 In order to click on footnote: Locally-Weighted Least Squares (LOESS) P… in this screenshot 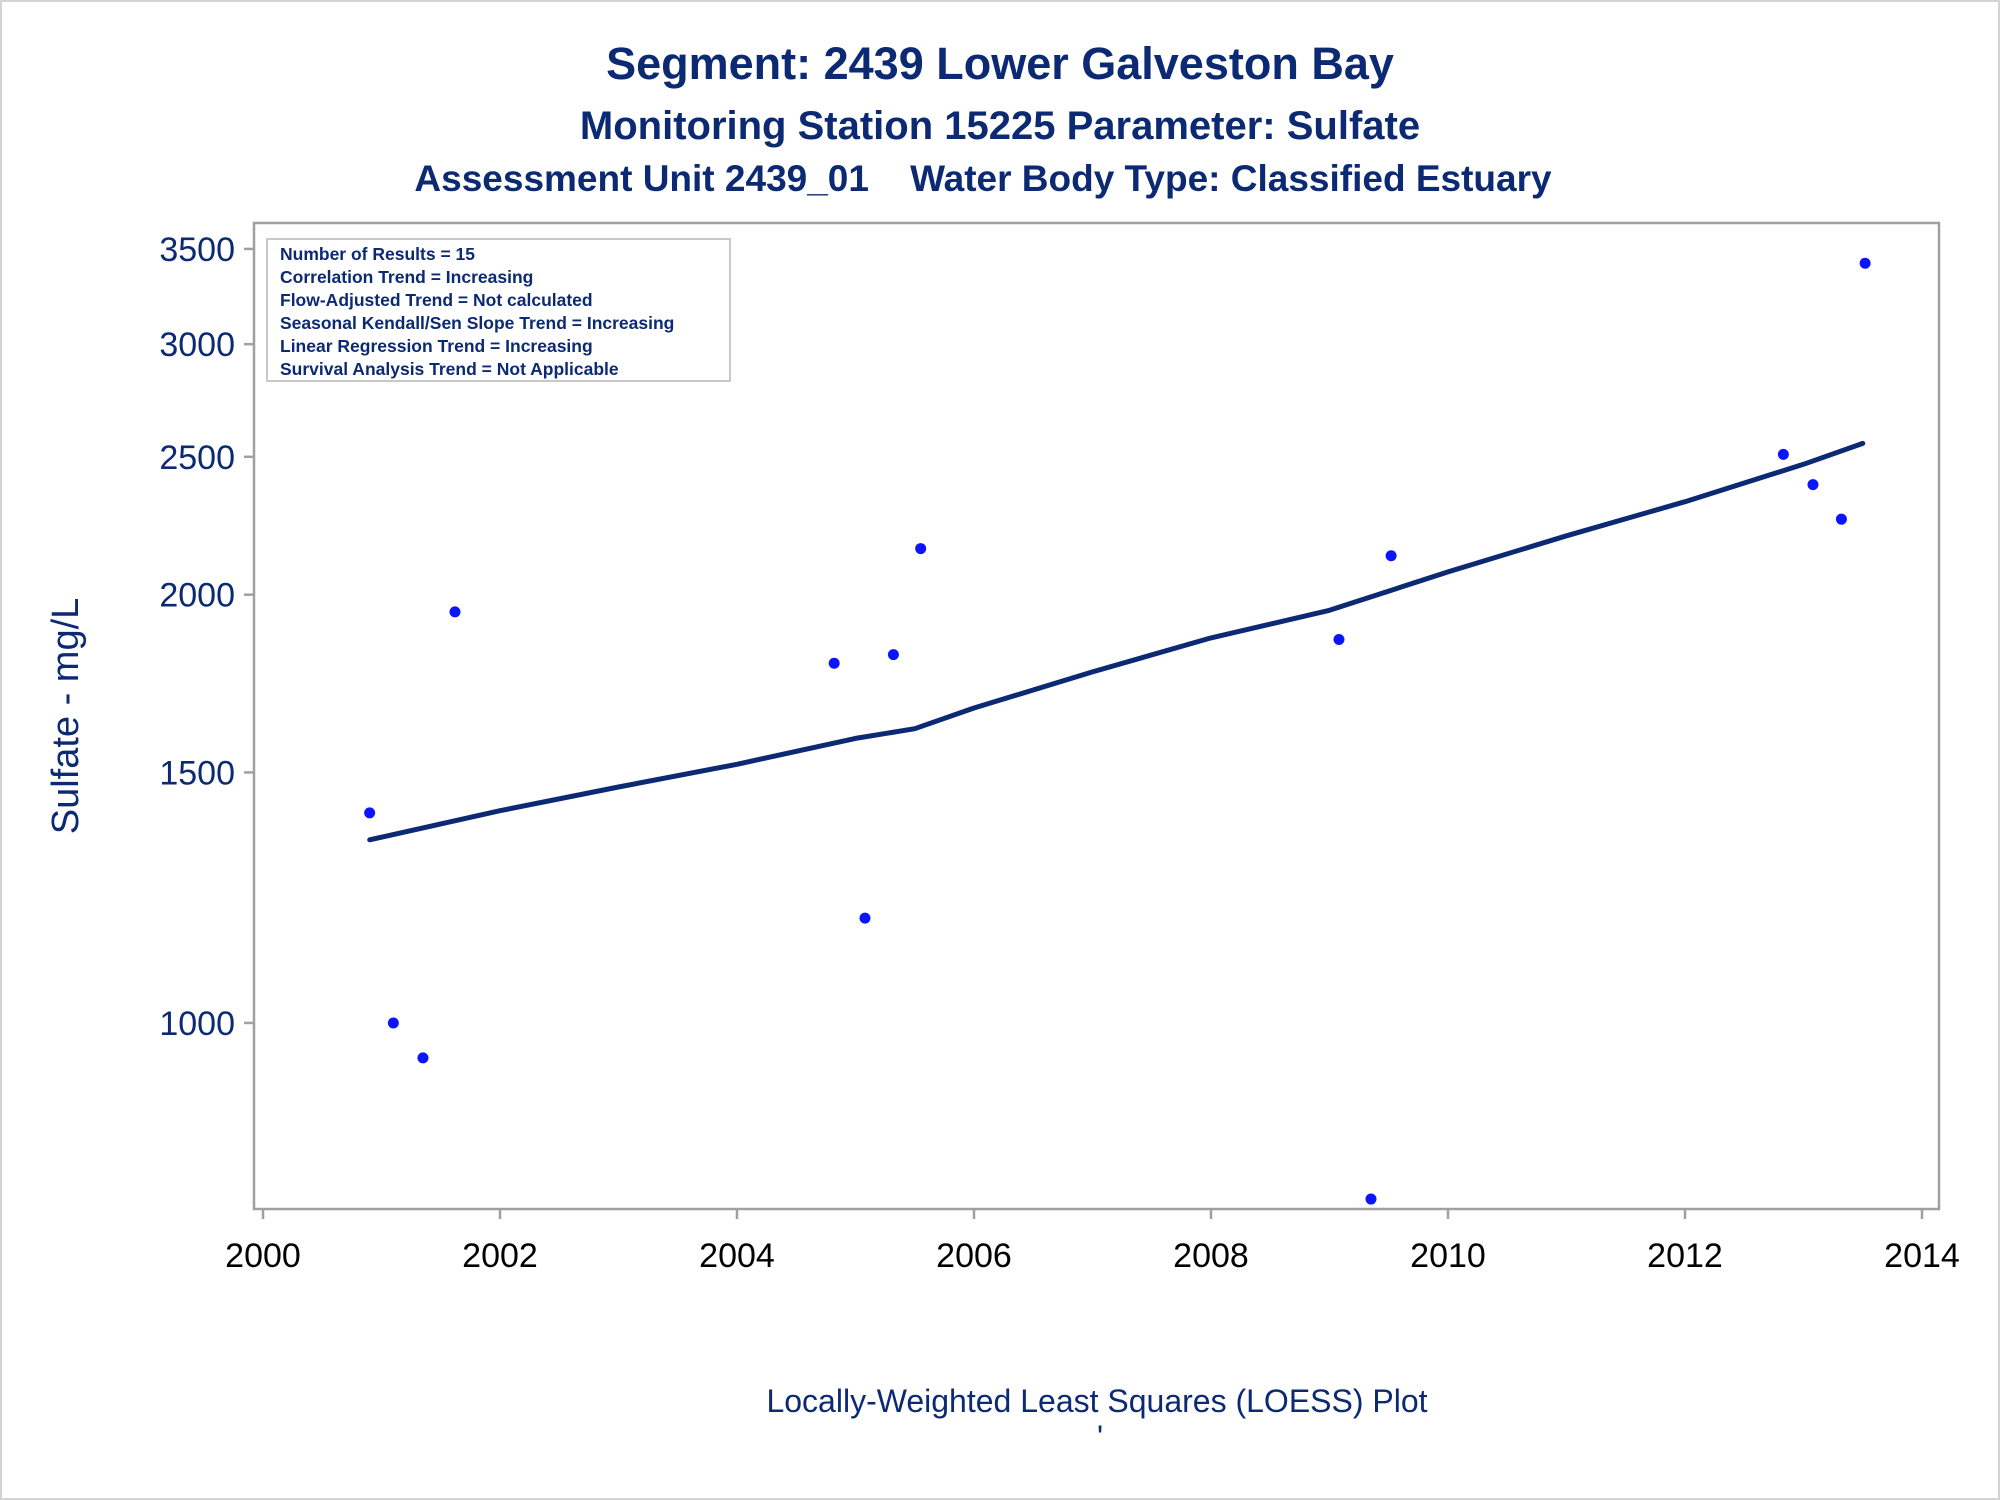, I will do `click(1096, 1401)`.